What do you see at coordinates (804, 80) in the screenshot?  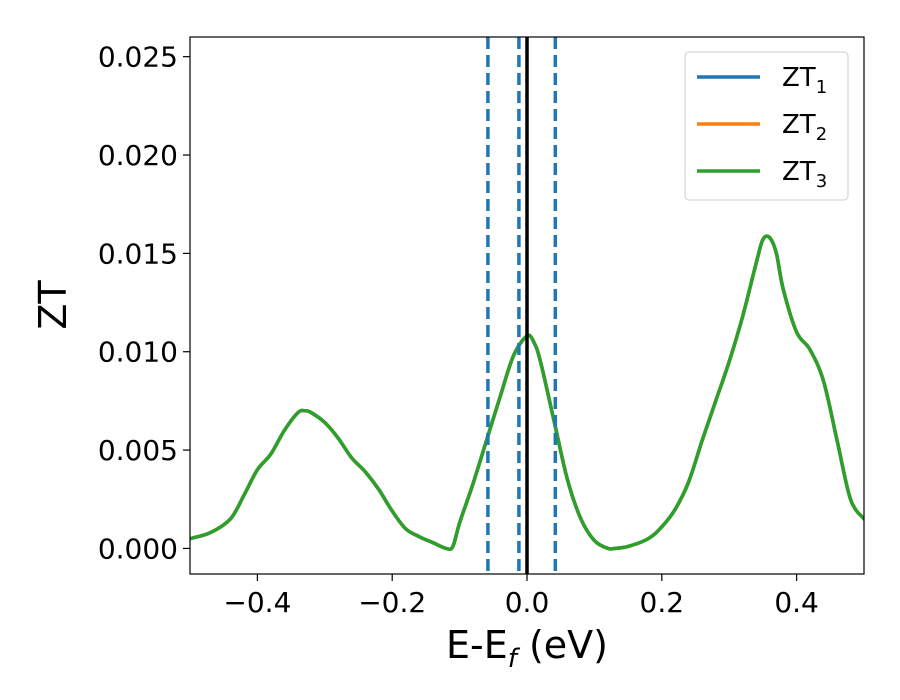 I see `legend-label-1: ZT1` at bounding box center [804, 80].